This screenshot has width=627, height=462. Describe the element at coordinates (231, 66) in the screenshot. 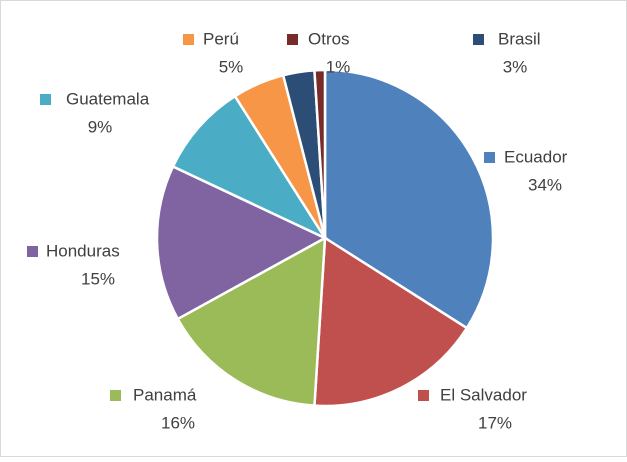

I see `slice-label: 5%` at that location.